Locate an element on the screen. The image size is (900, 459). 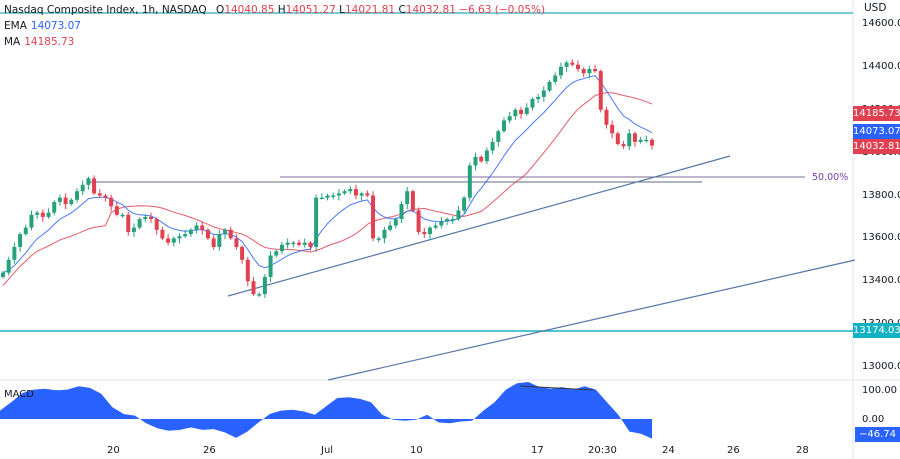
time-tick: 28 is located at coordinates (802, 450).